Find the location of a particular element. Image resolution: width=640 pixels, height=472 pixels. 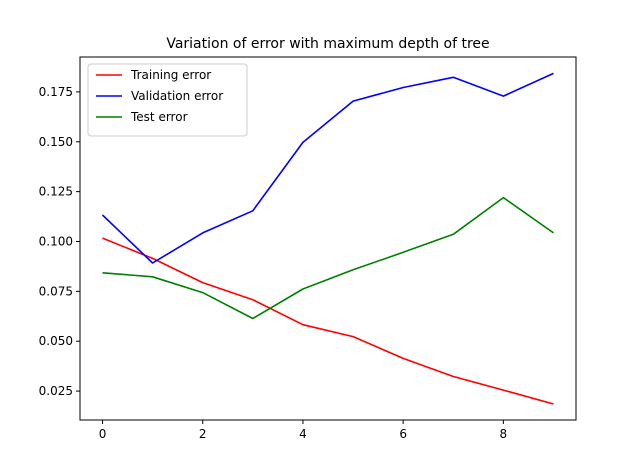

x-tick-label: 2 is located at coordinates (203, 434).